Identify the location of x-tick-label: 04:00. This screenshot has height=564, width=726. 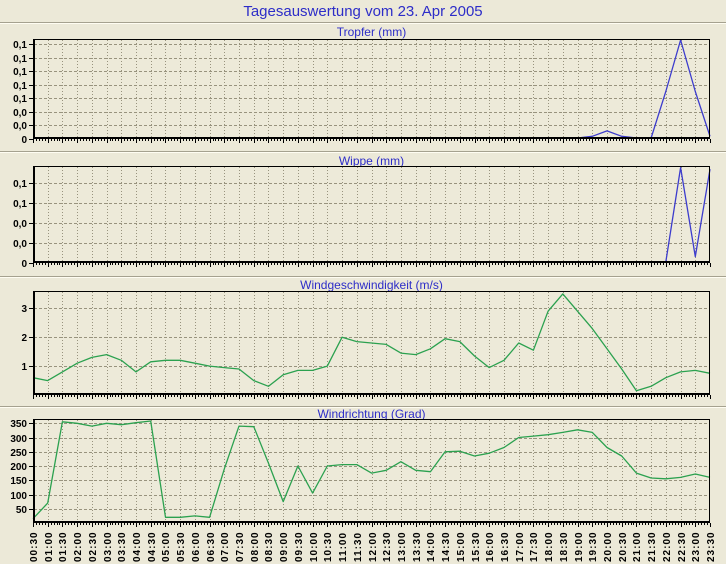
(137, 546).